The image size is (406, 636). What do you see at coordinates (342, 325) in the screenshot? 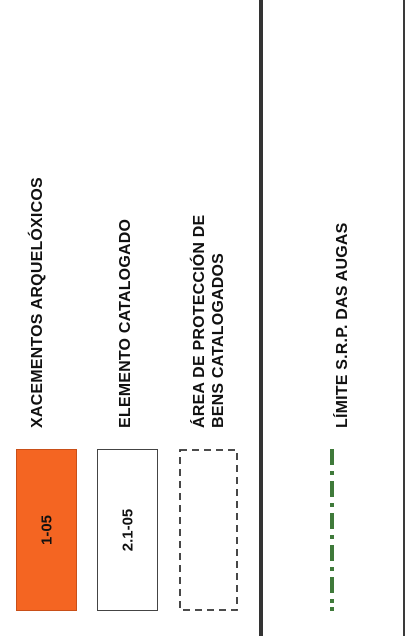
I see `legend-label-limite: LÍMITE S.R.P. DAS AUGAS` at bounding box center [342, 325].